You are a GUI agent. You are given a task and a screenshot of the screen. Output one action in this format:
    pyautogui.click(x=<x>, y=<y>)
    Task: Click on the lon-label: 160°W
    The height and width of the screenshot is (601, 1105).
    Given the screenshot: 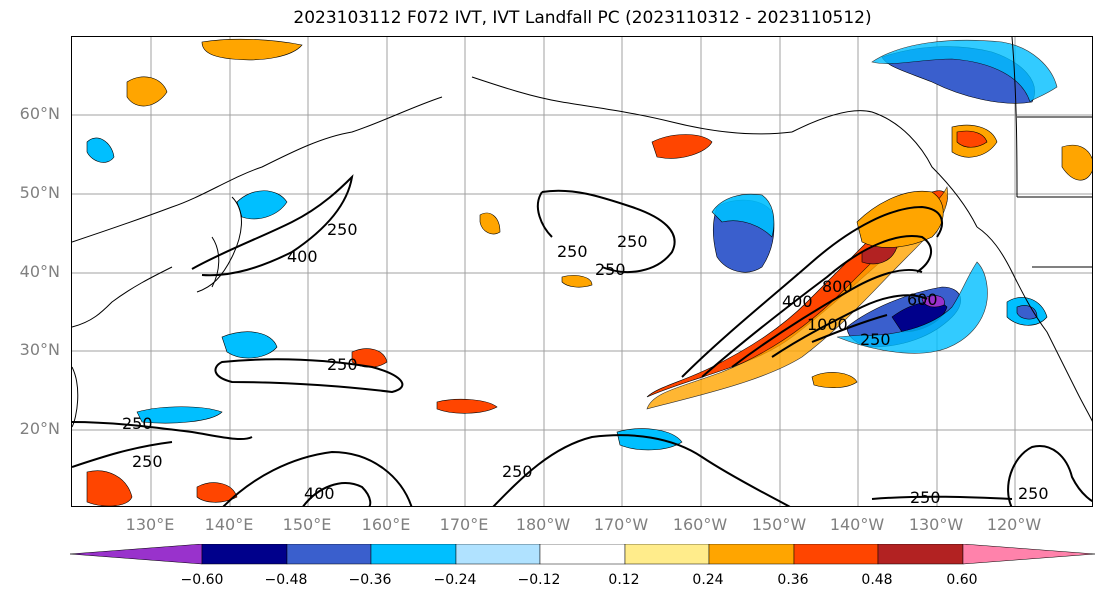 What is the action you would take?
    pyautogui.click(x=700, y=524)
    